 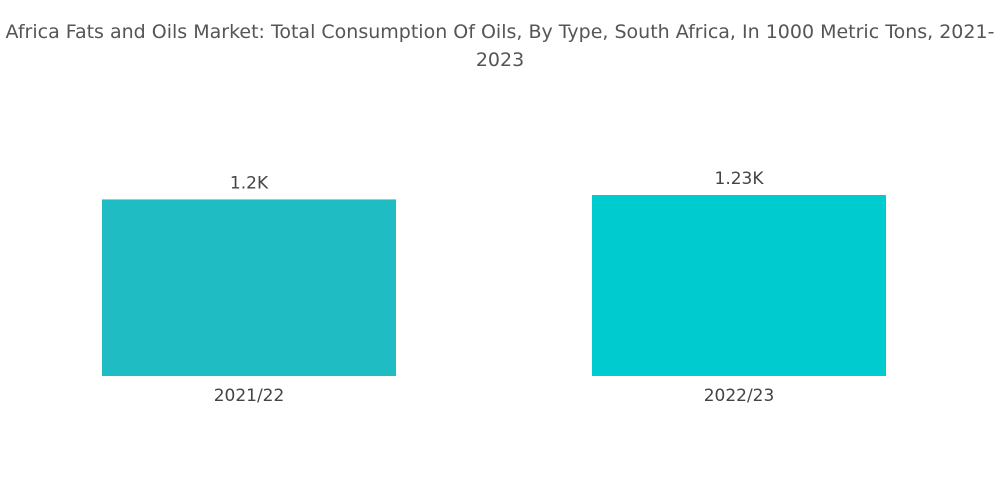 I want to click on x-tick-label: 2022/23, so click(x=739, y=396).